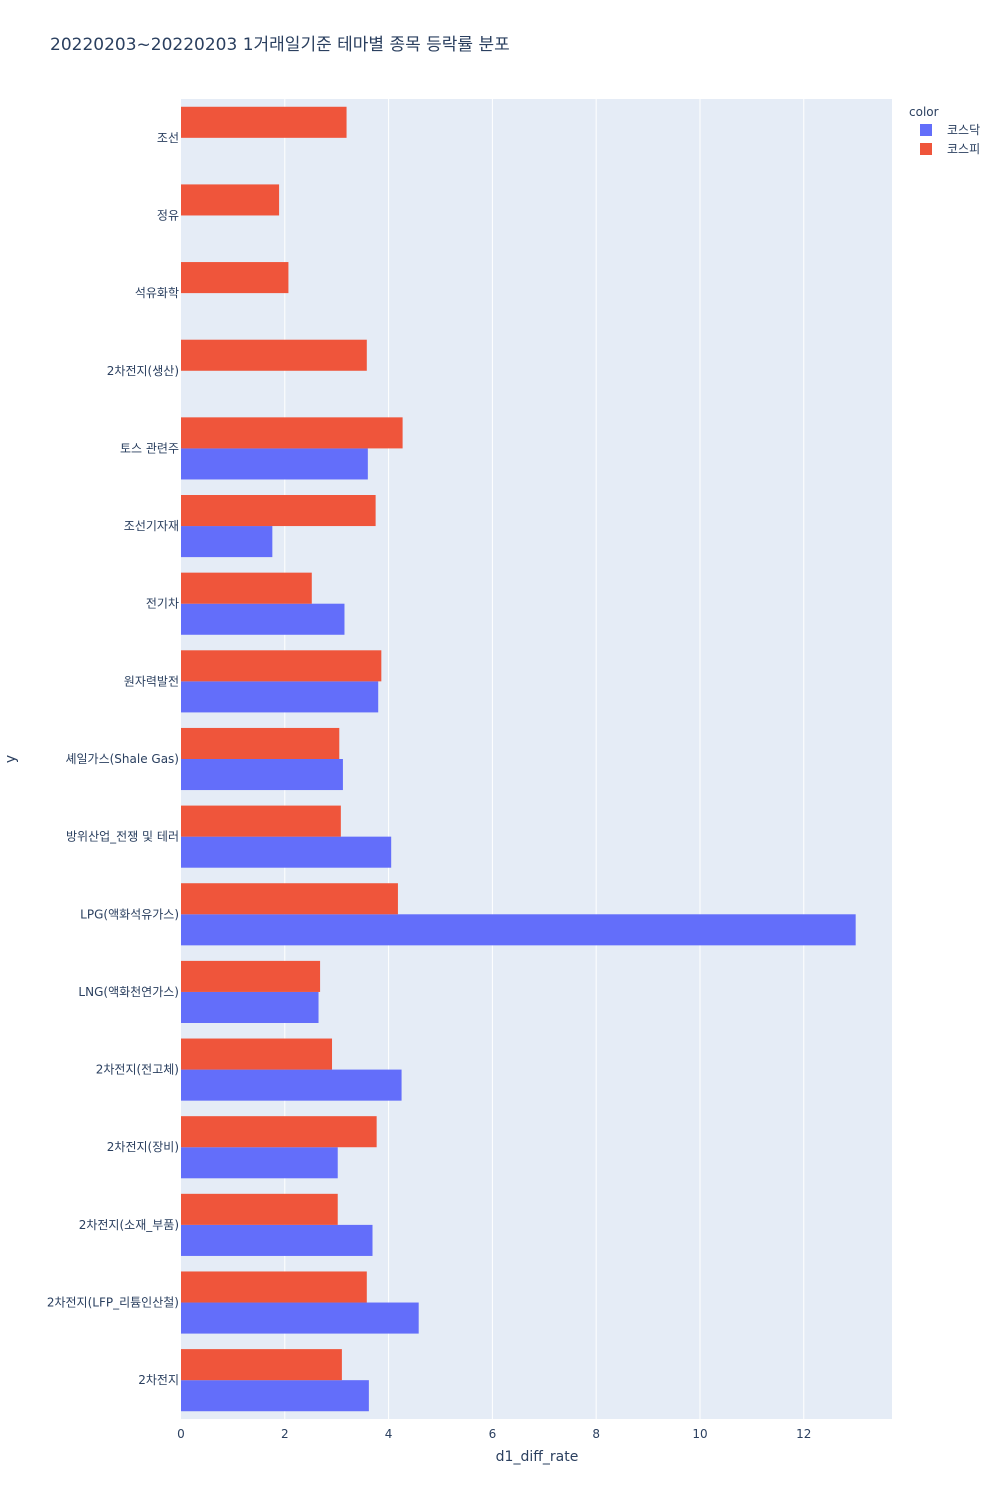  Describe the element at coordinates (143, 371) in the screenshot. I see `y-tick-label: 2차전지(생산)` at that location.